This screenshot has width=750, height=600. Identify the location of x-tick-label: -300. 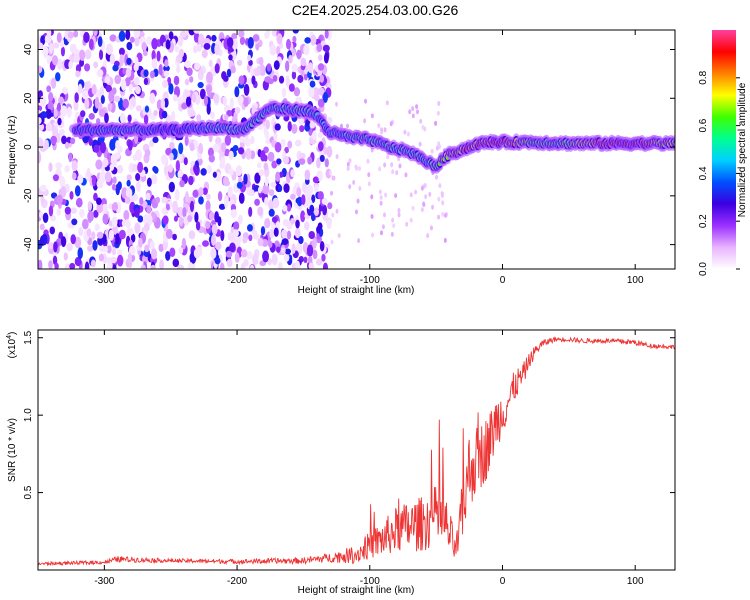
(104, 280).